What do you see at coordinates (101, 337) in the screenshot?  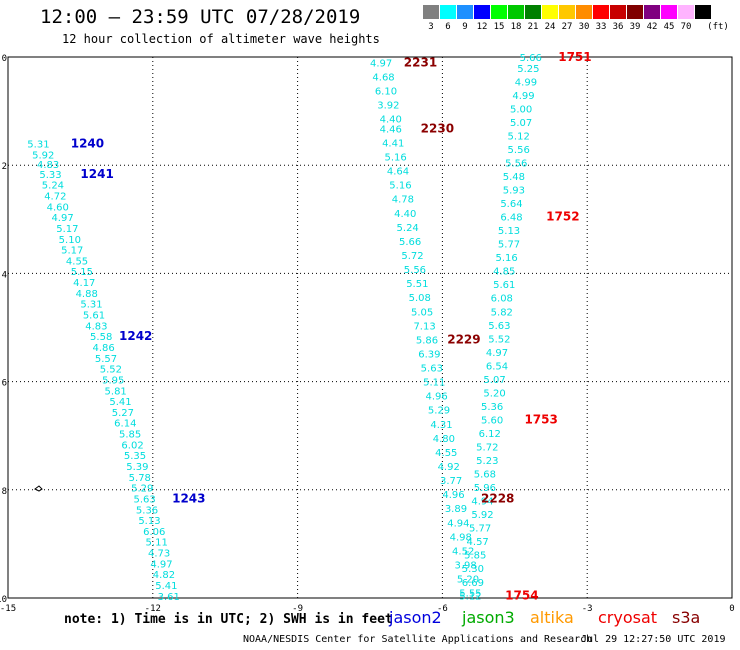 I see `swh-value: 5.58` at bounding box center [101, 337].